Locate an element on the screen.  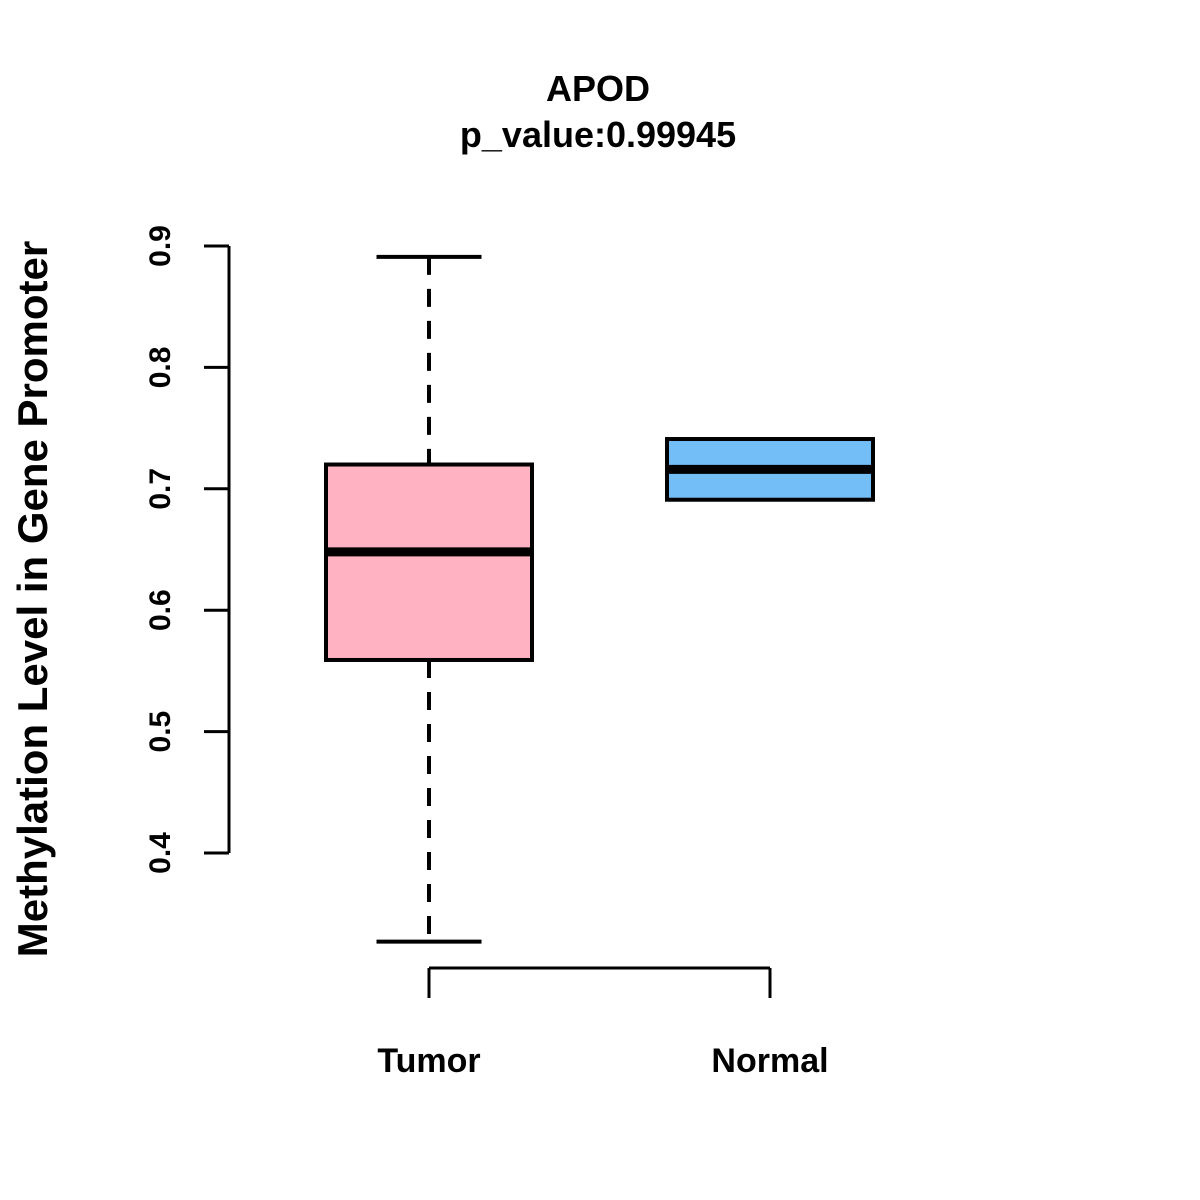
y-tick-label: 0.8 is located at coordinates (160, 368).